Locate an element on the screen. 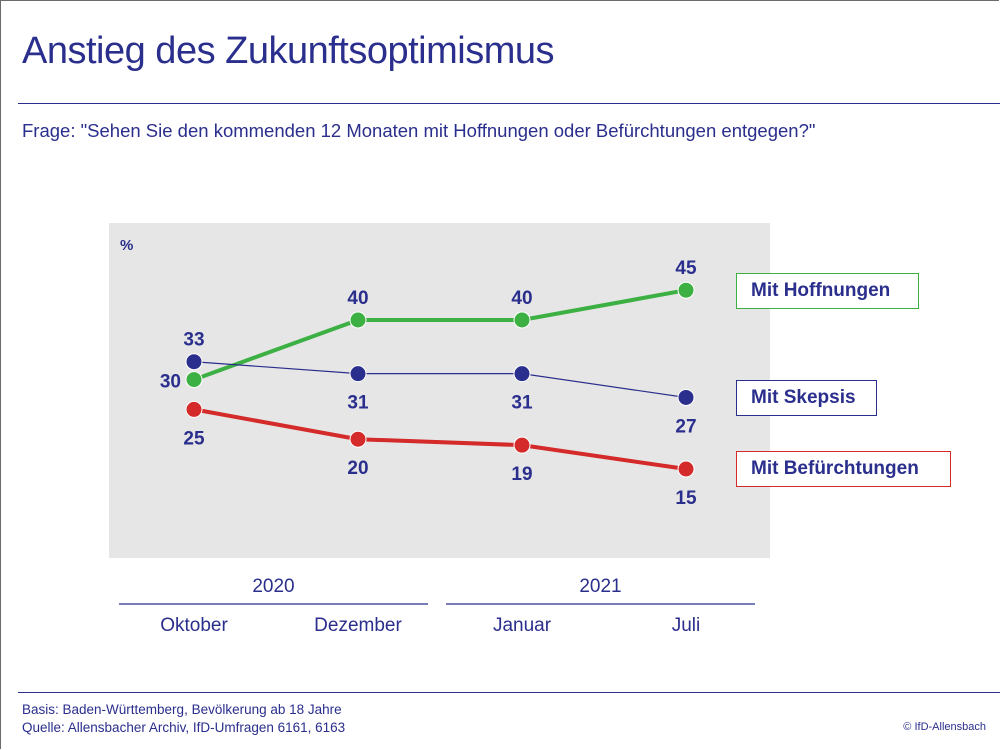 The image size is (1000, 750). copyright: © IfD-Allensbach is located at coordinates (944, 727).